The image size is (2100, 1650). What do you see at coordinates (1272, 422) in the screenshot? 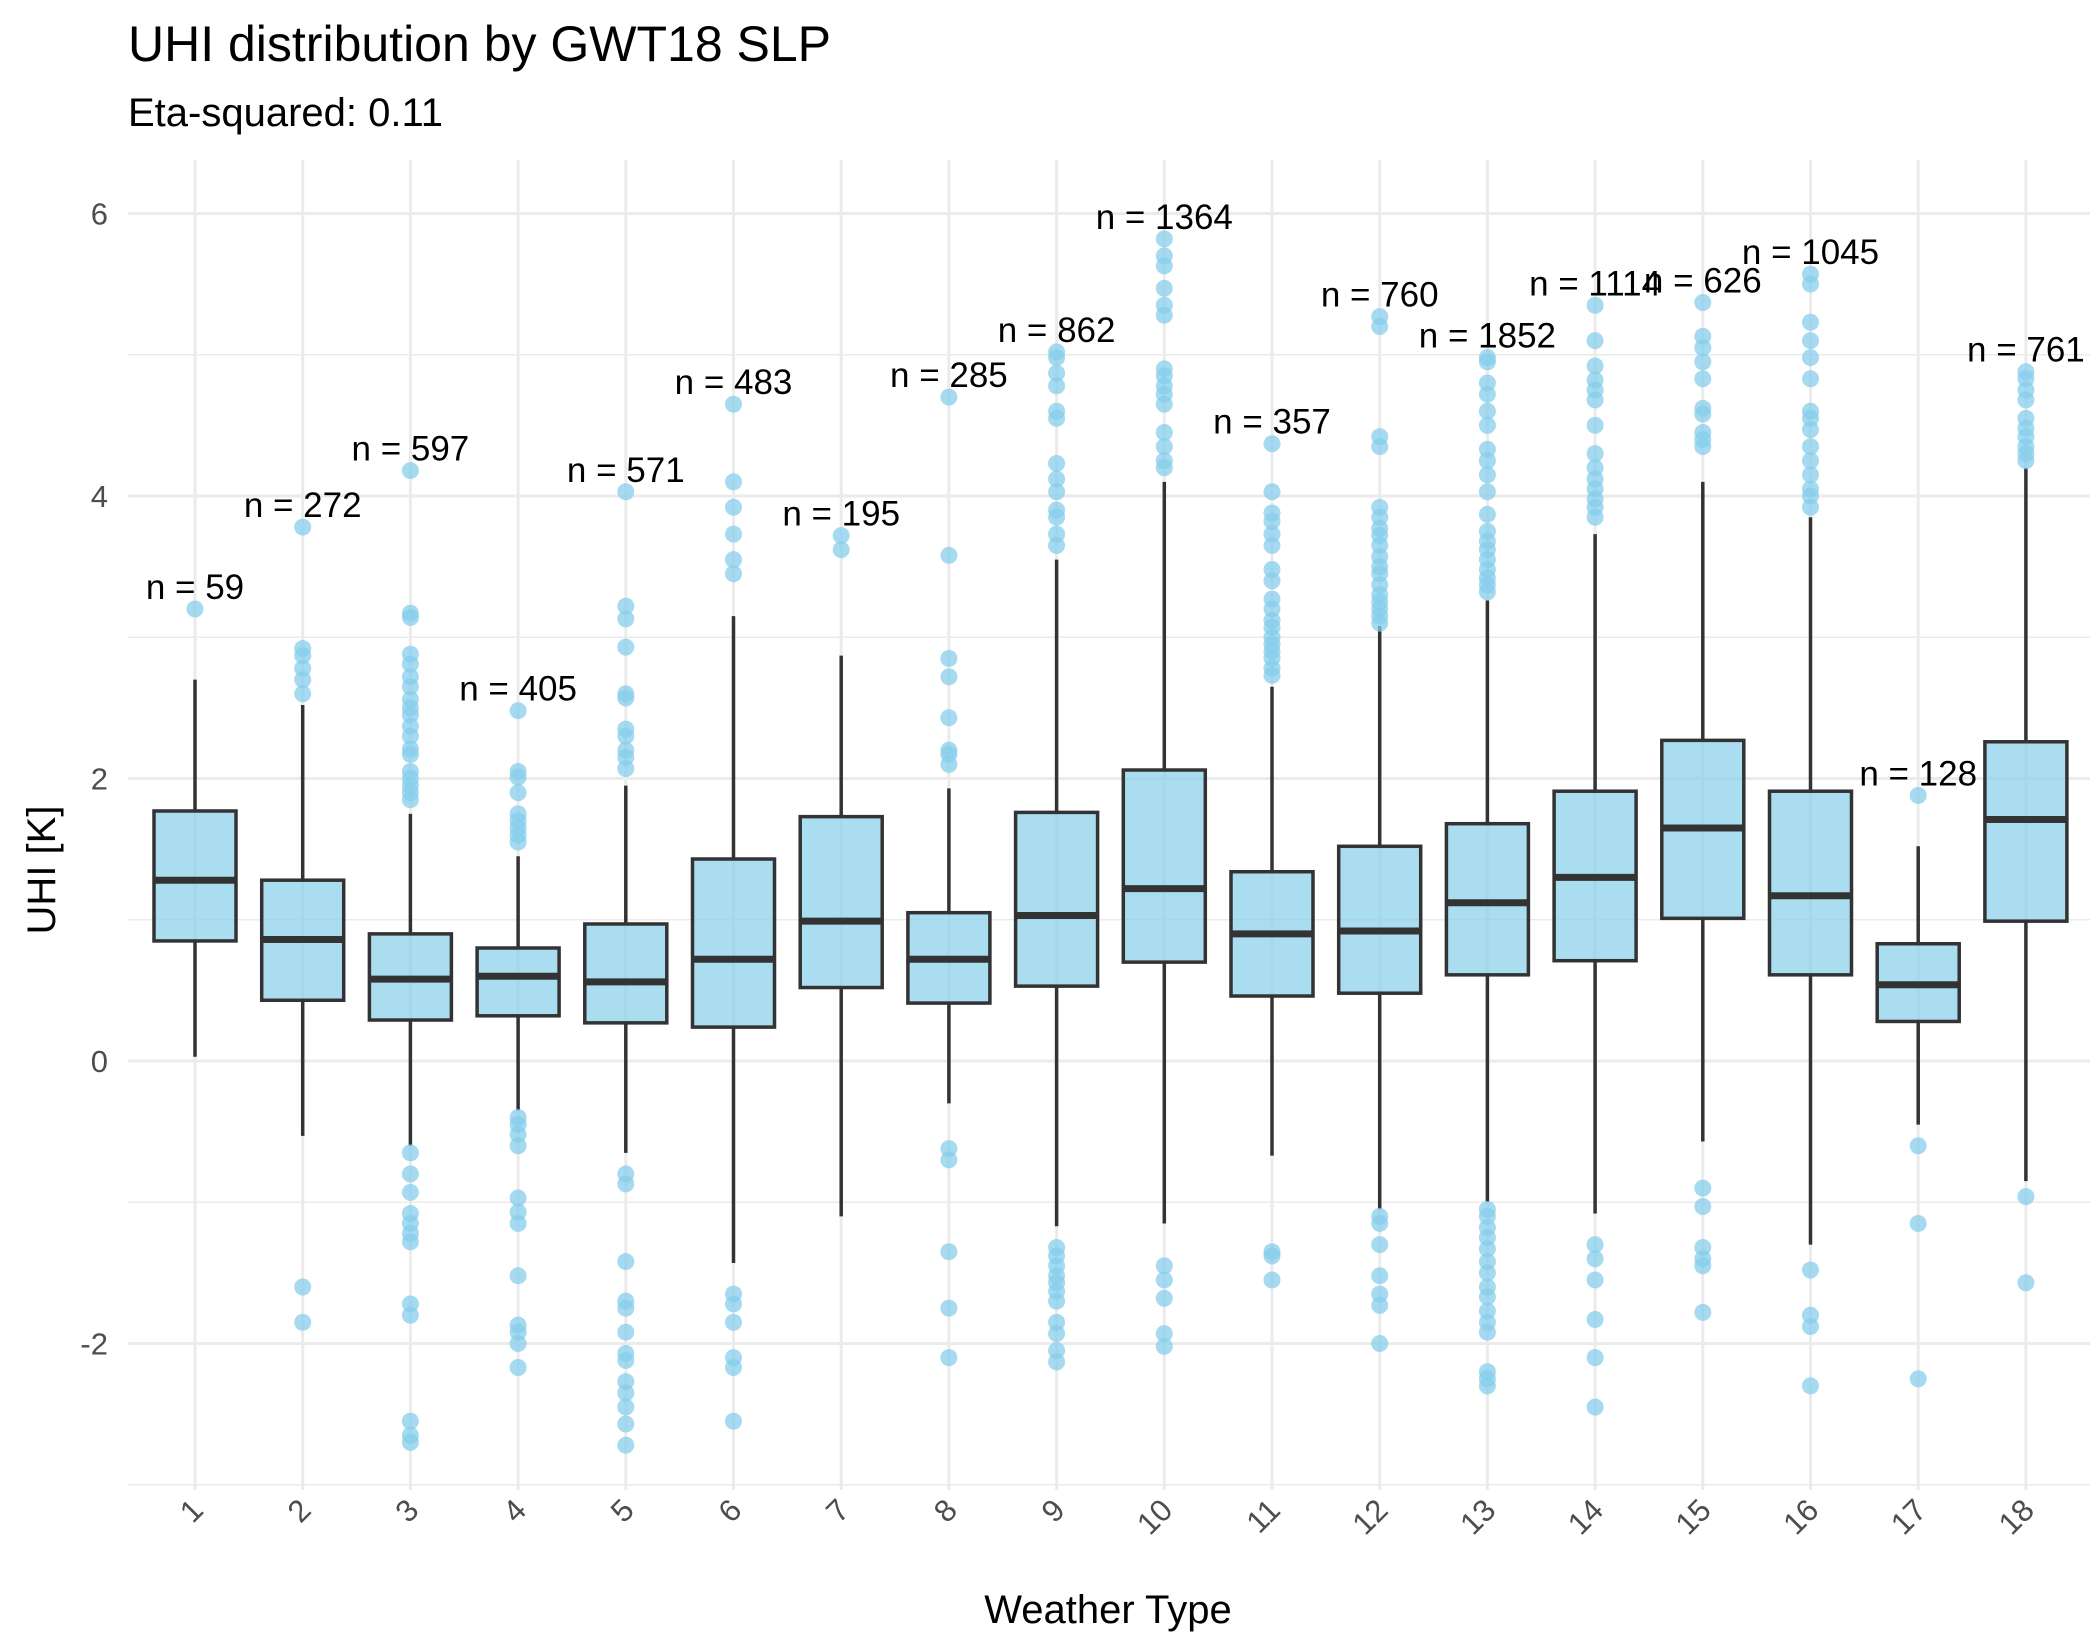
I see `count-label: n = 357` at bounding box center [1272, 422].